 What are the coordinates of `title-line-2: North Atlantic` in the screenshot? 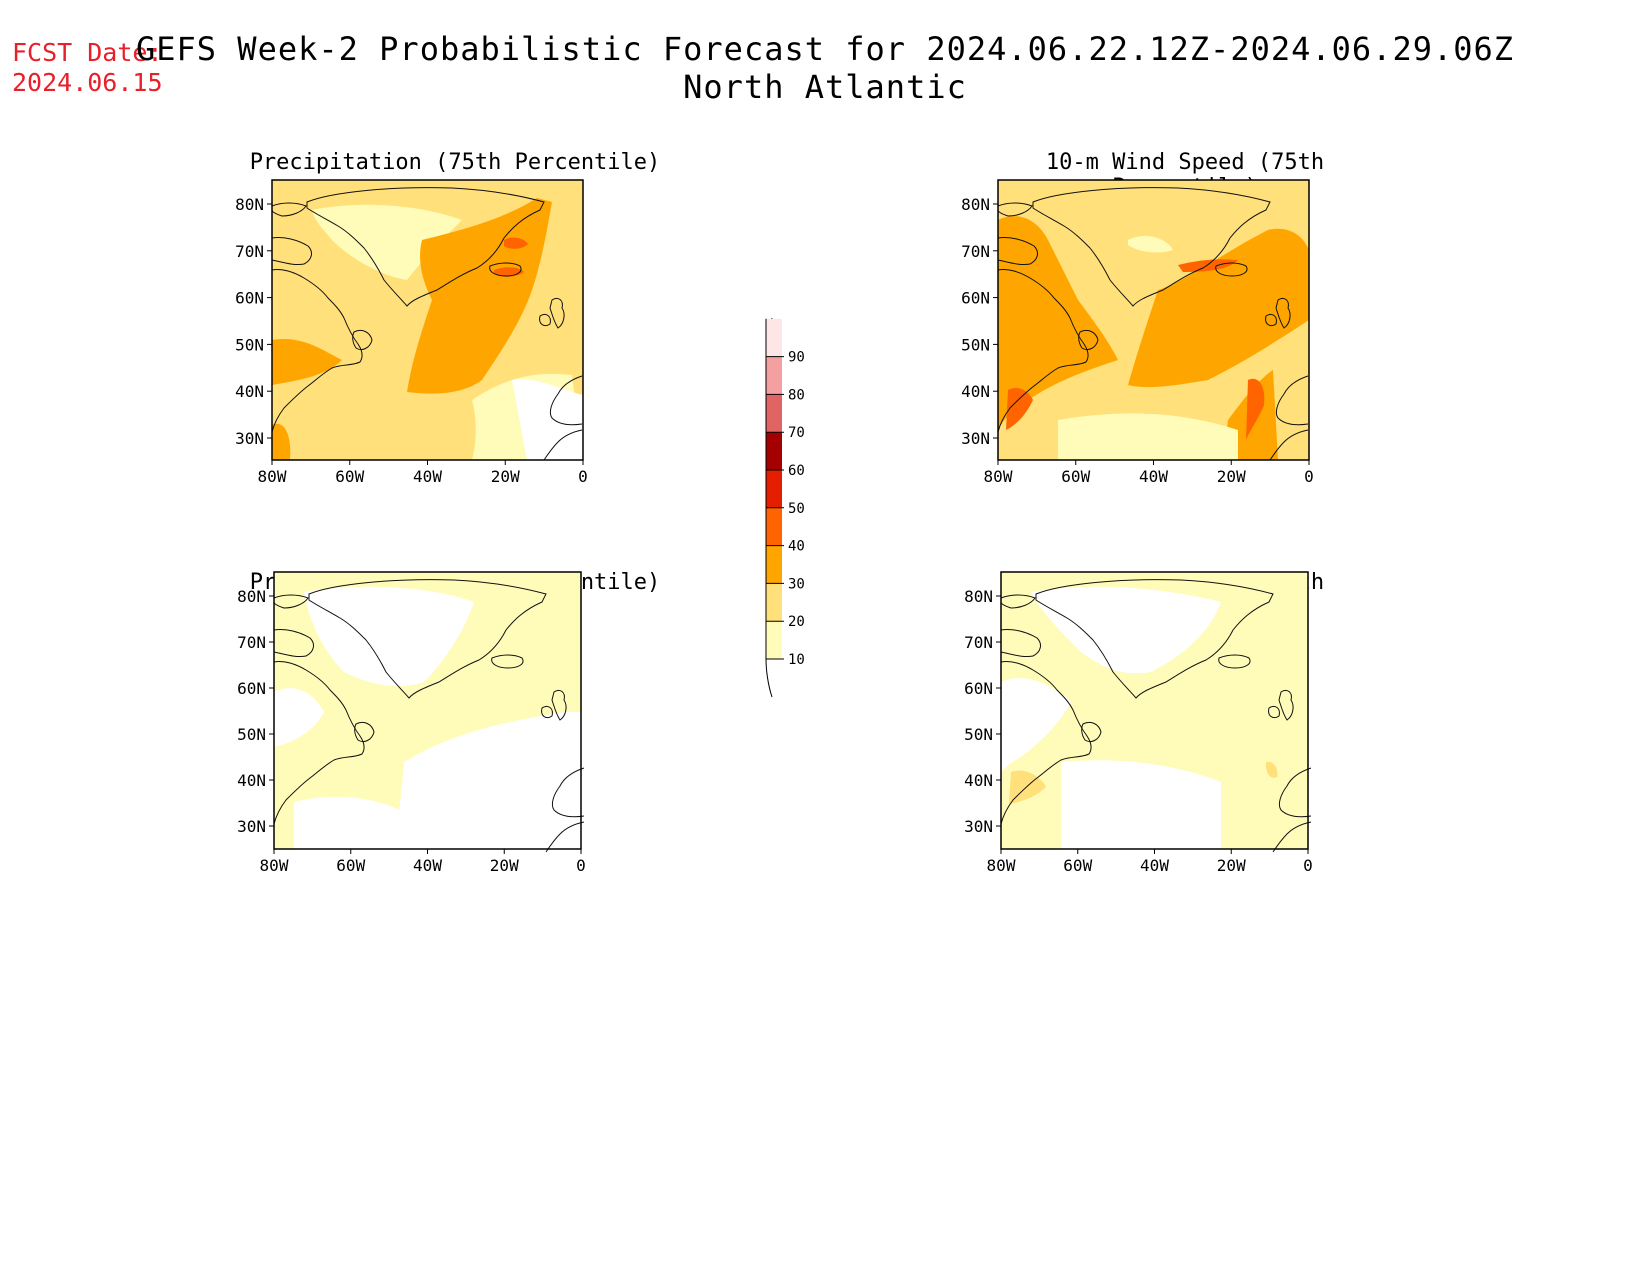 It's located at (825, 87).